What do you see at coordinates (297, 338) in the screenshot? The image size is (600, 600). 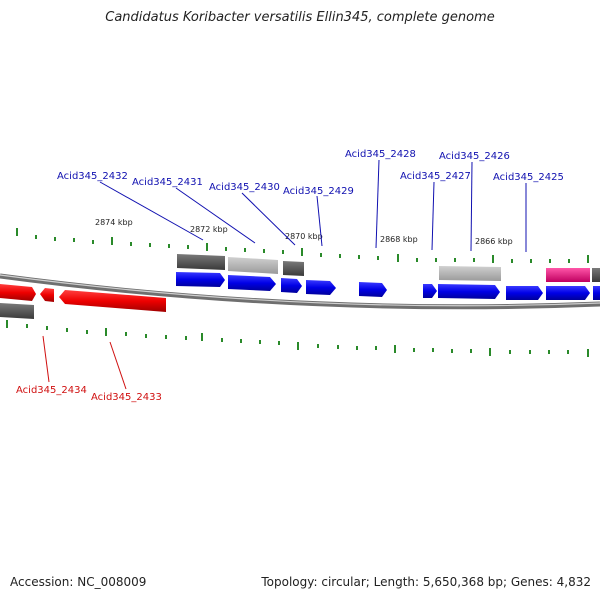 I see `scale-ticks-lower` at bounding box center [297, 338].